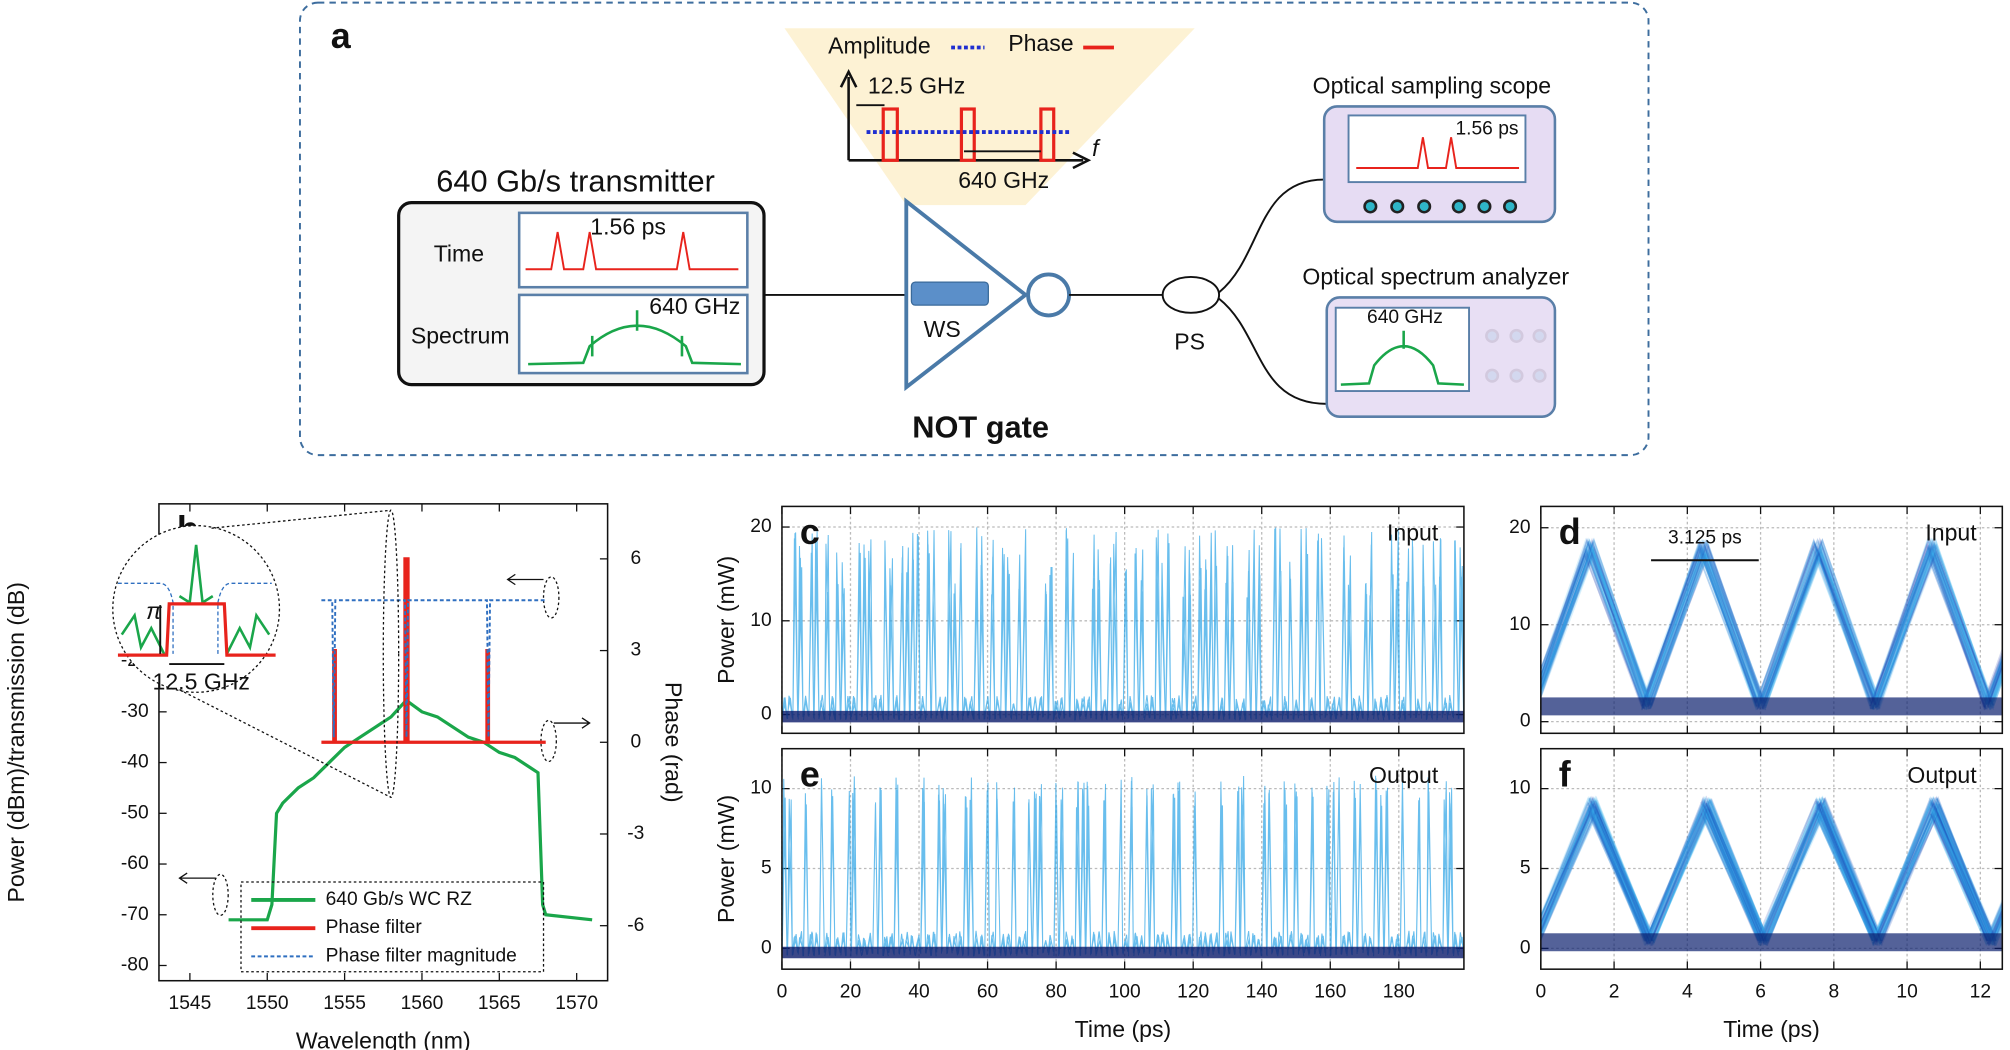  What do you see at coordinates (1519, 527) in the screenshot?
I see `y-tick-label: 20` at bounding box center [1519, 527].